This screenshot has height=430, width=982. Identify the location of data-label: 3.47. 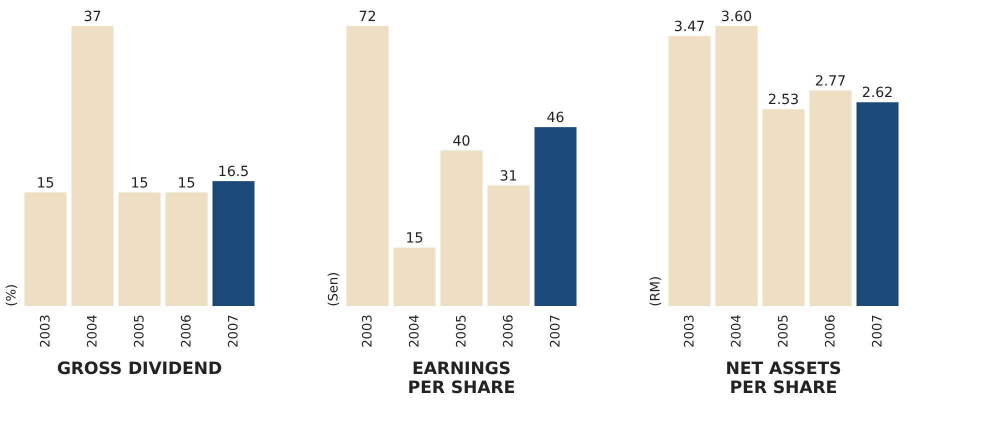
(690, 27).